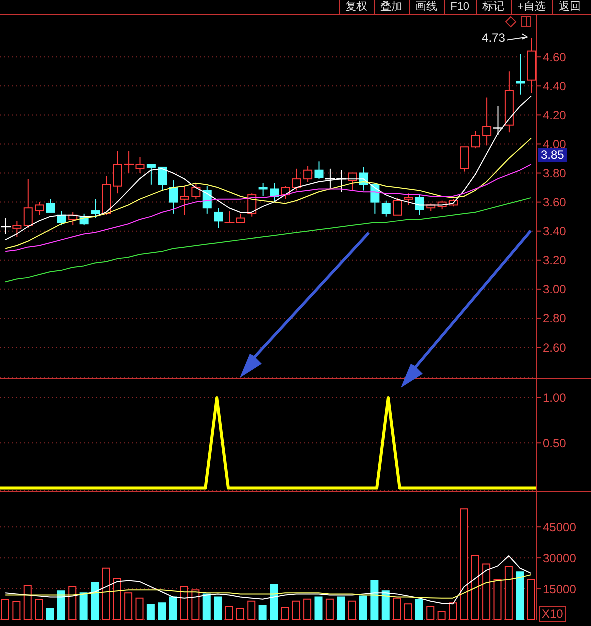 Image resolution: width=591 pixels, height=626 pixels. What do you see at coordinates (426, 7) in the screenshot?
I see `text: 画线` at bounding box center [426, 7].